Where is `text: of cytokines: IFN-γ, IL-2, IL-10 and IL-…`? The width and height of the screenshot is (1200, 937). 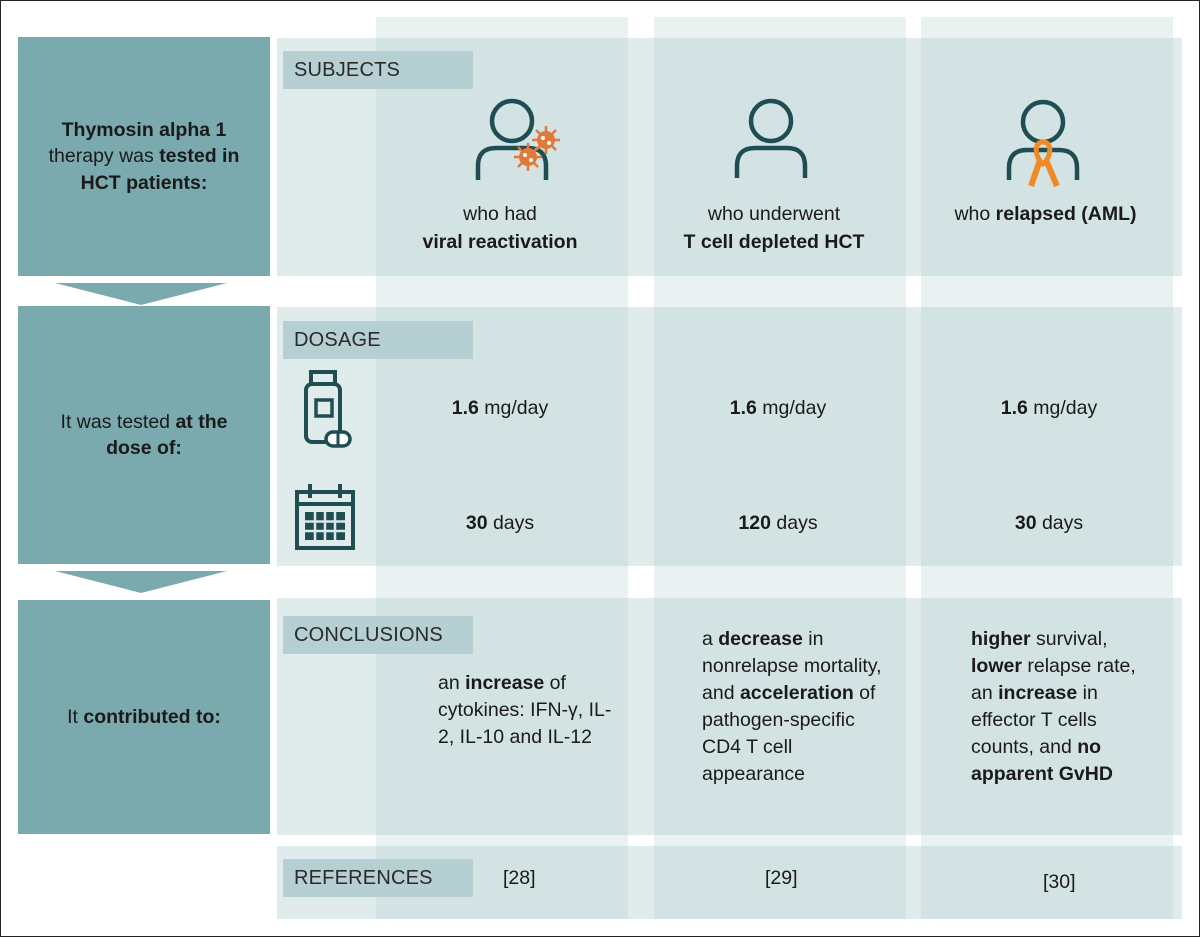
text: of cytokines: IFN-γ, IL-2, IL-10 and IL-… is located at coordinates (525, 710).